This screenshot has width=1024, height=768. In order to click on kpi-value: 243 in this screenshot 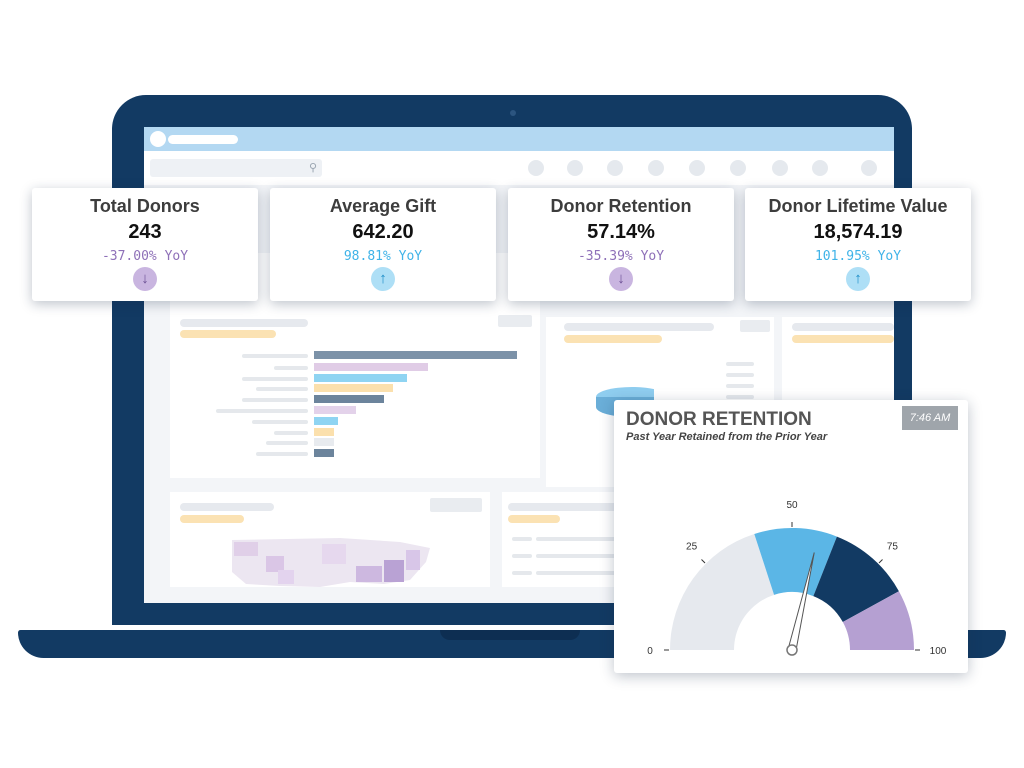, I will do `click(145, 232)`.